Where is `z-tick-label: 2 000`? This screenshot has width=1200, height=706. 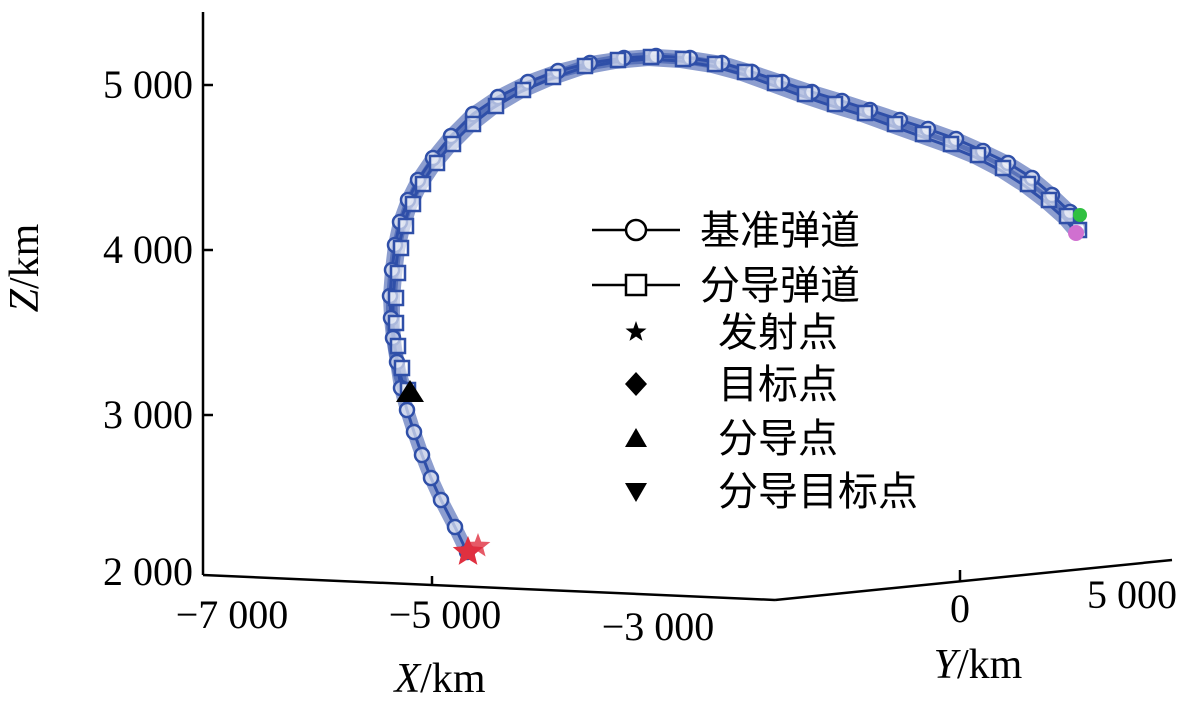
z-tick-label: 2 000 is located at coordinates (148, 571).